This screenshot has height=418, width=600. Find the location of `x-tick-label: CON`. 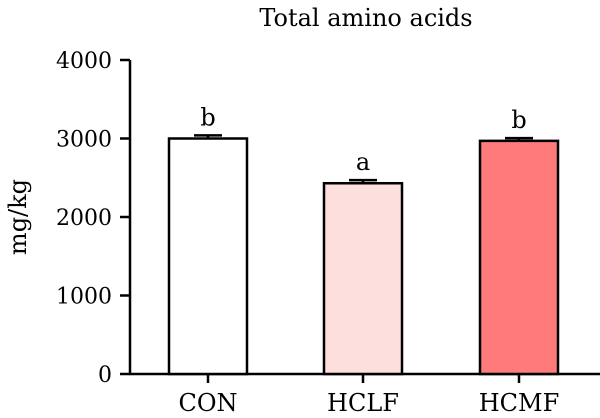

x-tick-label: CON is located at coordinates (207, 403).